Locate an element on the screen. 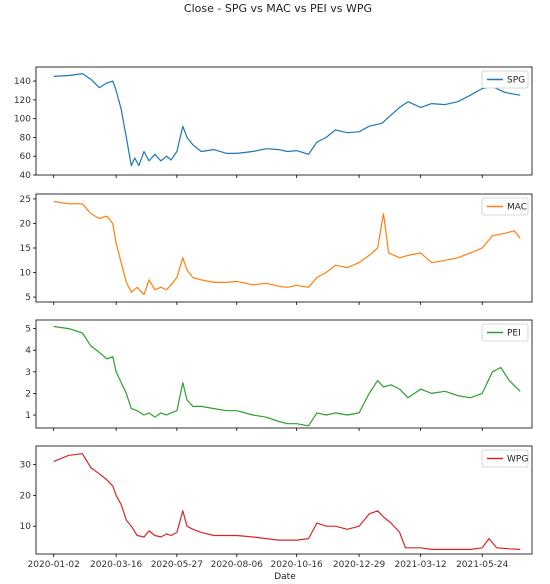 This screenshot has width=550, height=584. y-tick-label: 1 is located at coordinates (28, 416).